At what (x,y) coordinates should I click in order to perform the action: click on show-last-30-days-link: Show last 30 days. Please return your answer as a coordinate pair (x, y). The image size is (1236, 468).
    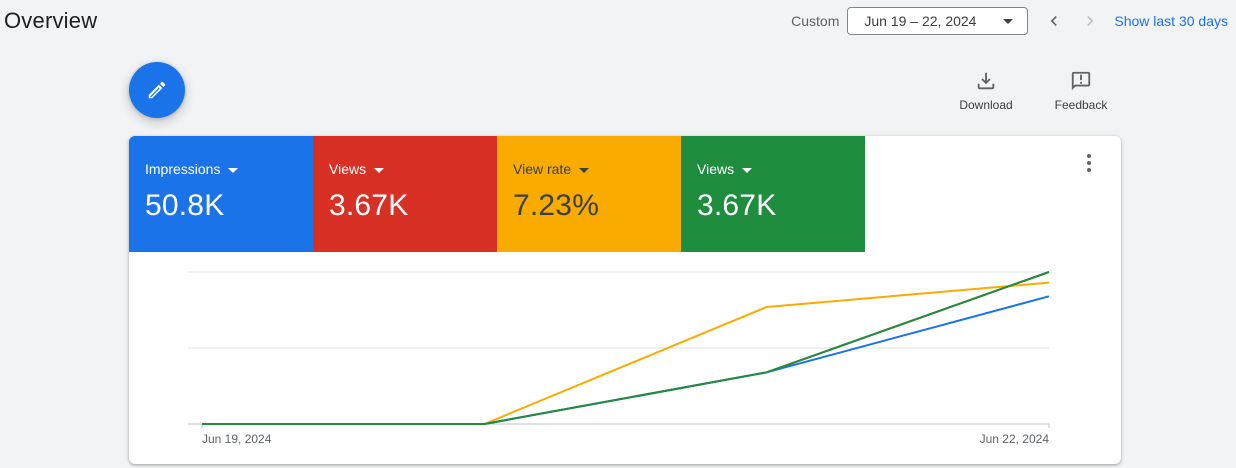
    Looking at the image, I should click on (1171, 21).